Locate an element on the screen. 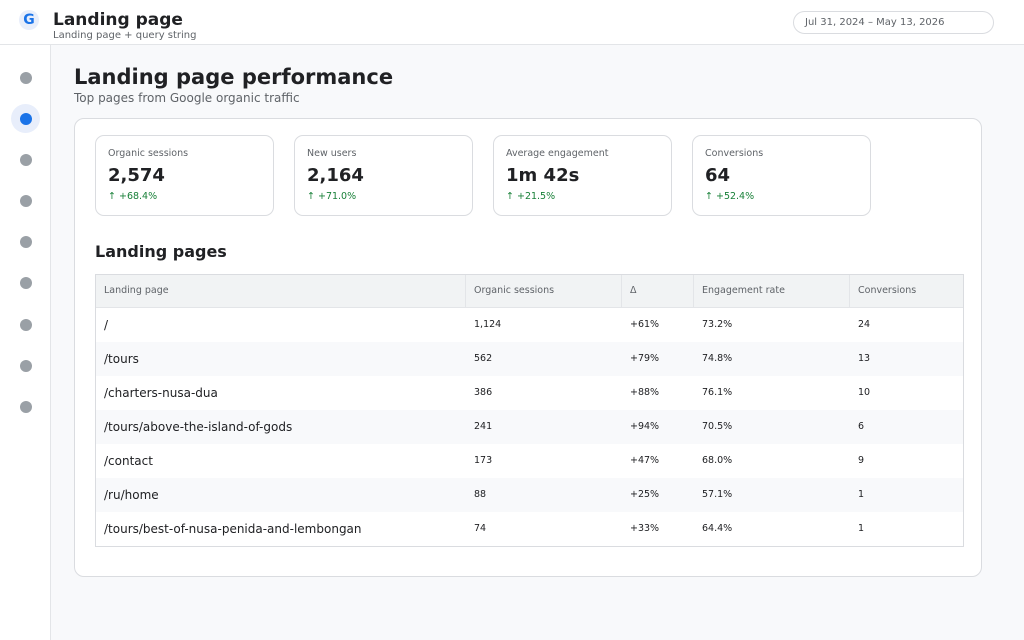  kpi-delta: ↑ +52.4% is located at coordinates (730, 196).